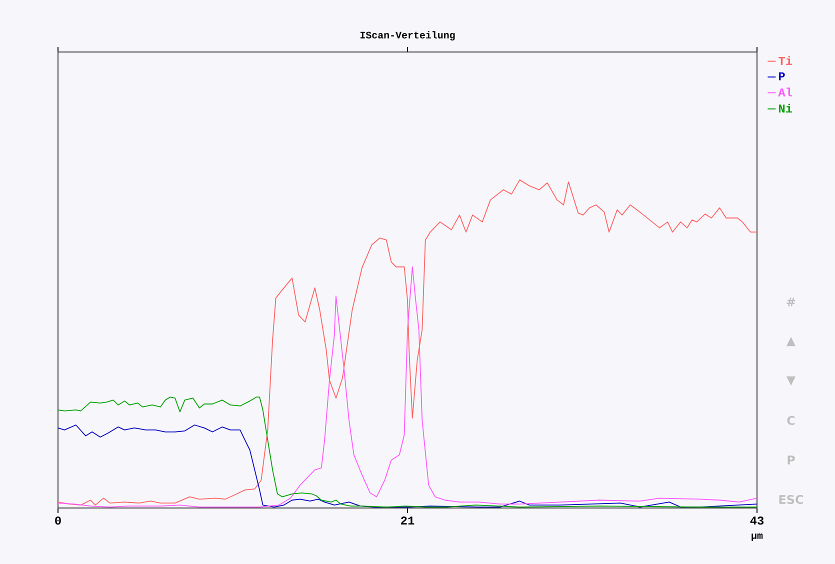 This screenshot has height=564, width=835. I want to click on legend-label: Ti, so click(785, 60).